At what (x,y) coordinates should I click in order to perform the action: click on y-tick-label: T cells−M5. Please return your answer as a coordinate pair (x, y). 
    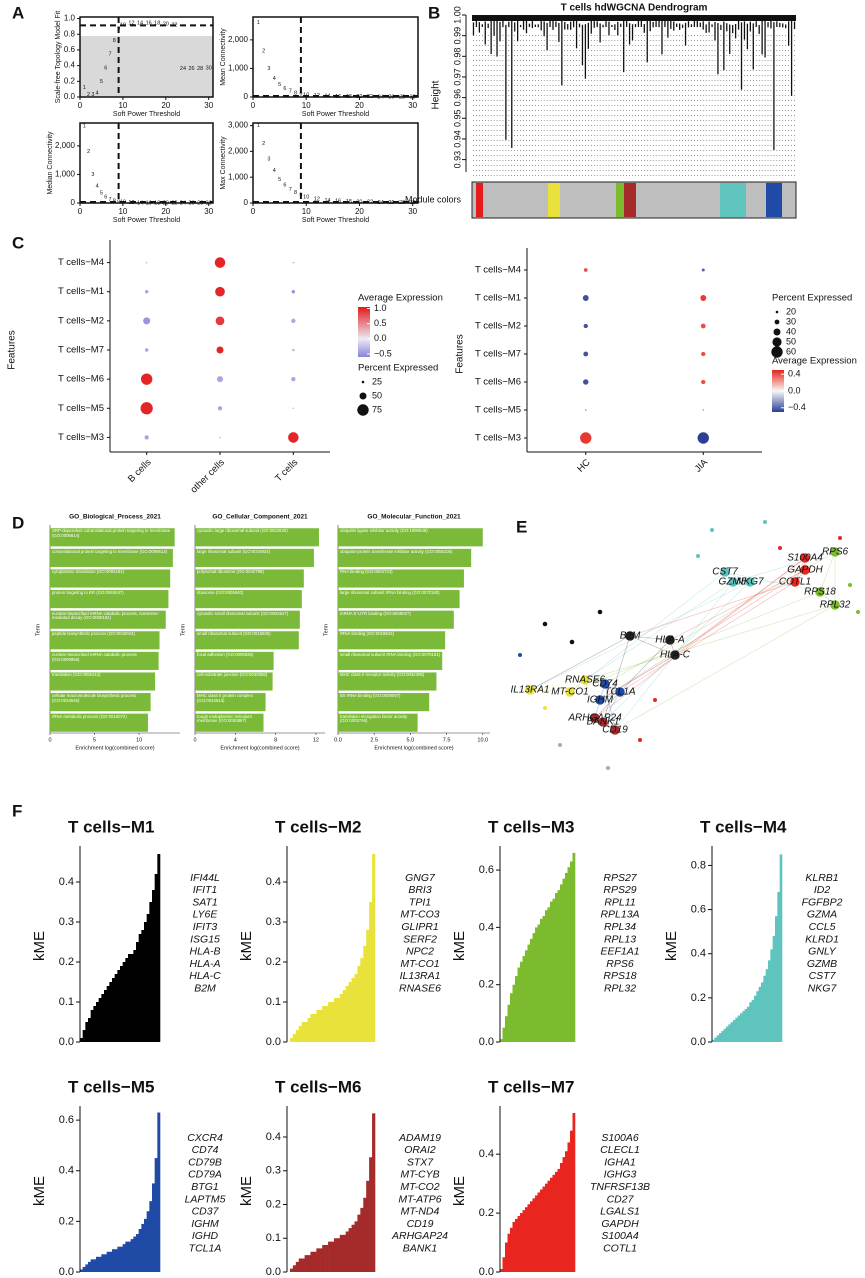
    Looking at the image, I should click on (81, 408).